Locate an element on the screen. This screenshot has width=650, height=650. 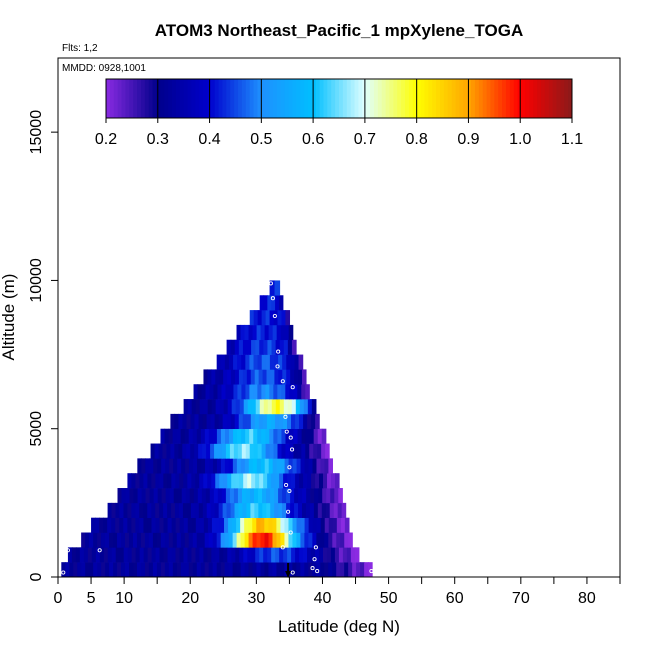
x-tick-label: 0 is located at coordinates (58, 598).